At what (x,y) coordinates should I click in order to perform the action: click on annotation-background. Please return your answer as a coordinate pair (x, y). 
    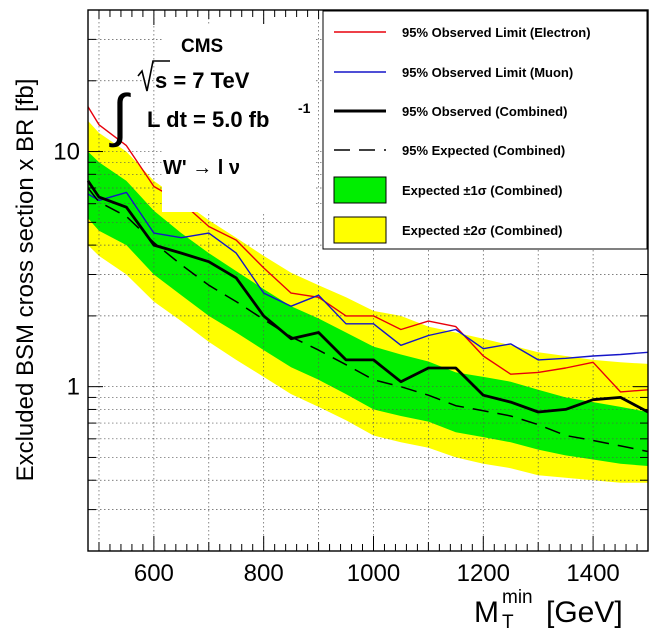
    Looking at the image, I should click on (239, 118).